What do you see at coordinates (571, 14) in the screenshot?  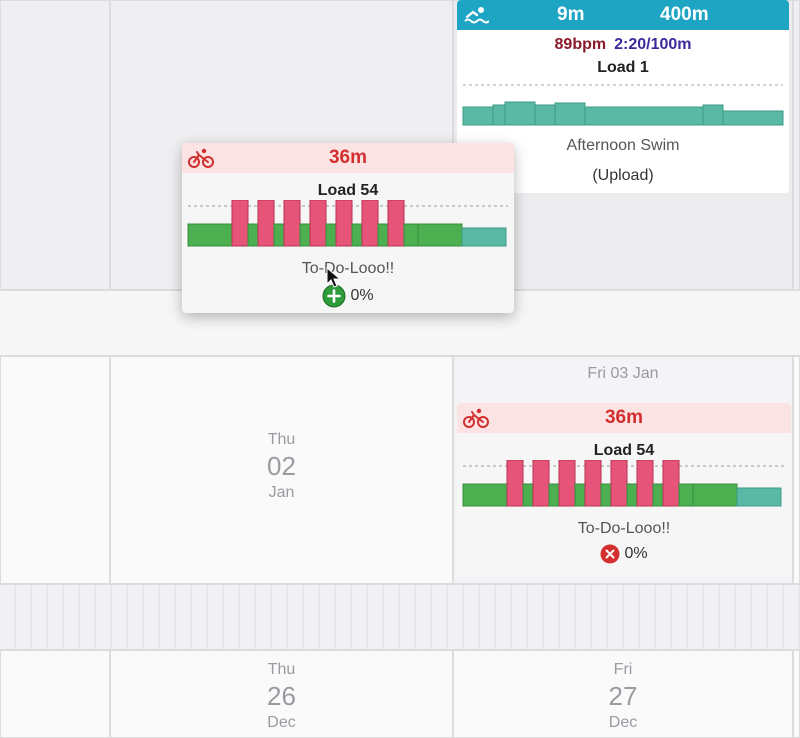 I see `swim-duration: 9m` at bounding box center [571, 14].